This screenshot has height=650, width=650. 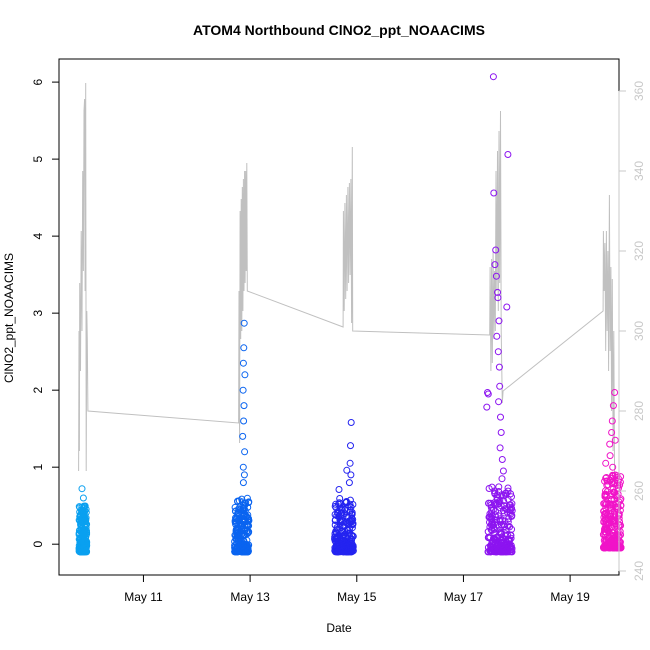 What do you see at coordinates (250, 597) in the screenshot?
I see `x-tick-label: May 13` at bounding box center [250, 597].